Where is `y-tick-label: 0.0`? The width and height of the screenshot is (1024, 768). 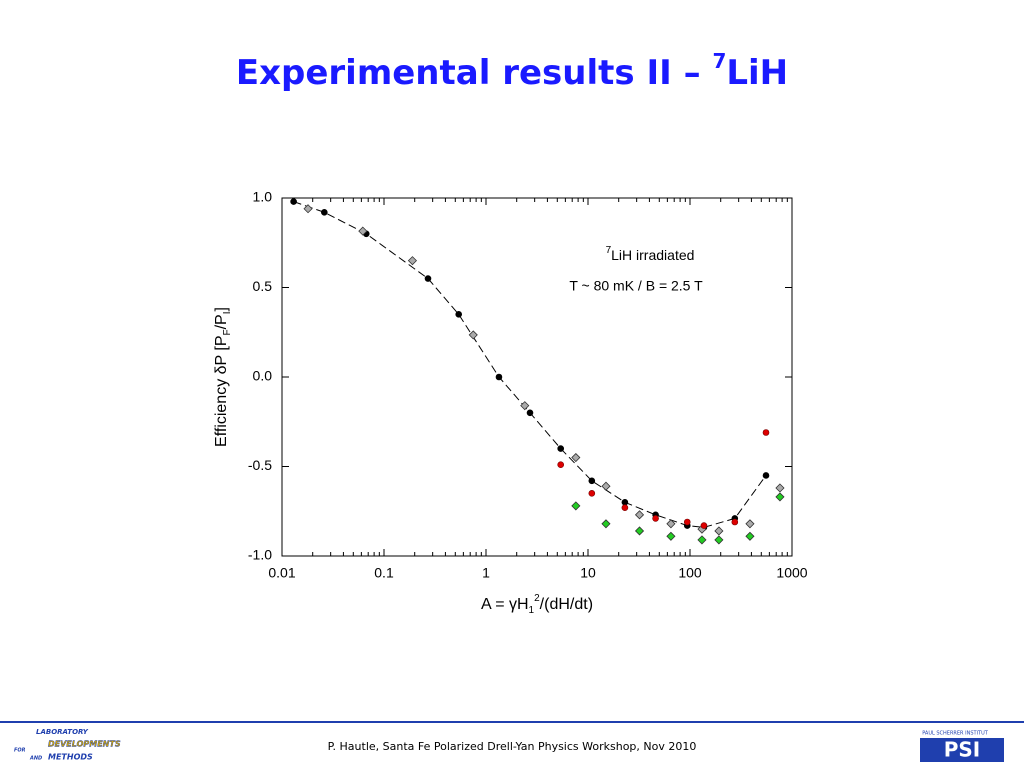 y-tick-label: 0.0 is located at coordinates (263, 376).